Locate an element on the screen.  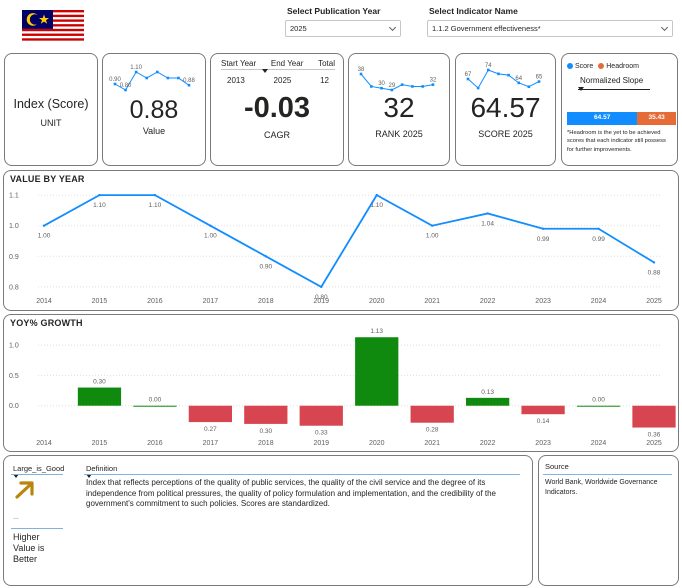
value-spark-label: 0.90 is located at coordinates (115, 80).